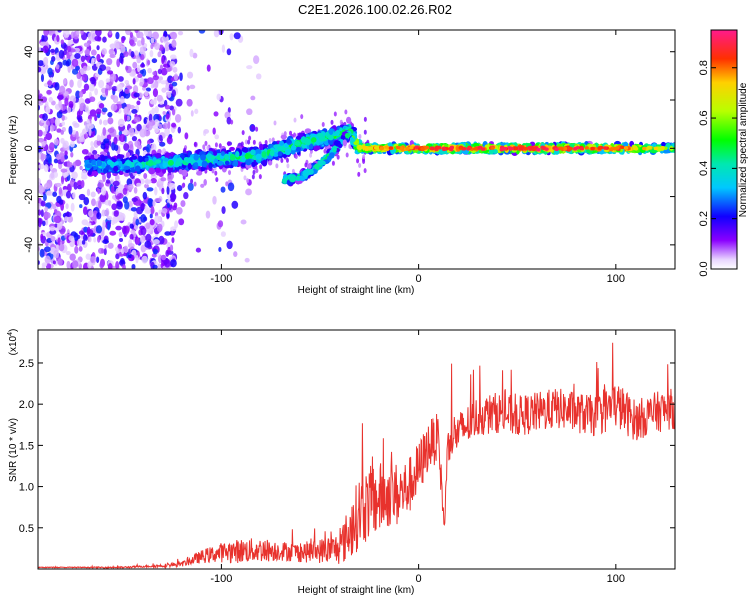 The width and height of the screenshot is (750, 600). What do you see at coordinates (26, 488) in the screenshot?
I see `snr-y-tick-label: 1.0` at bounding box center [26, 488].